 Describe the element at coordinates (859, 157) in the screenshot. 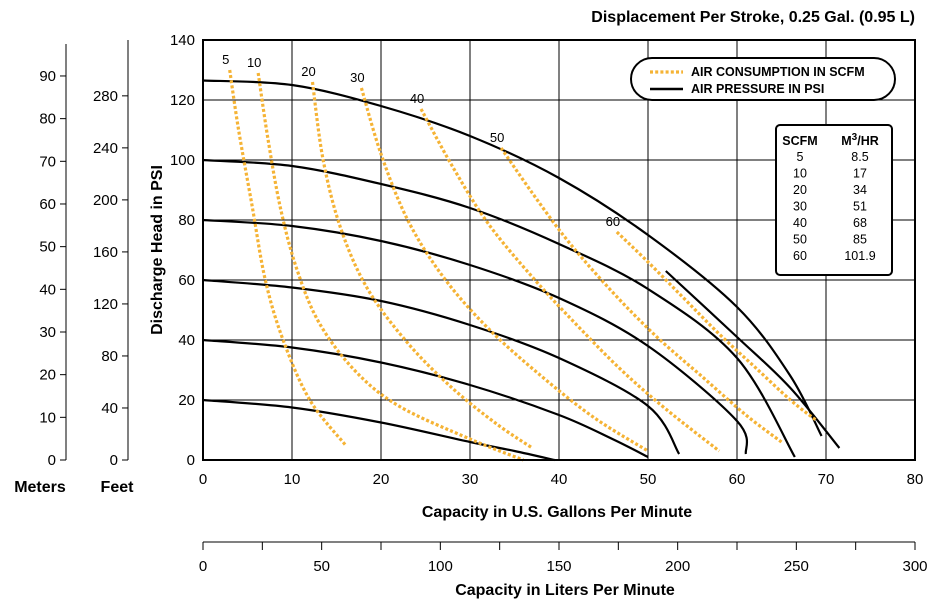

I see `table-cell-m3hr-0: 8.5` at that location.